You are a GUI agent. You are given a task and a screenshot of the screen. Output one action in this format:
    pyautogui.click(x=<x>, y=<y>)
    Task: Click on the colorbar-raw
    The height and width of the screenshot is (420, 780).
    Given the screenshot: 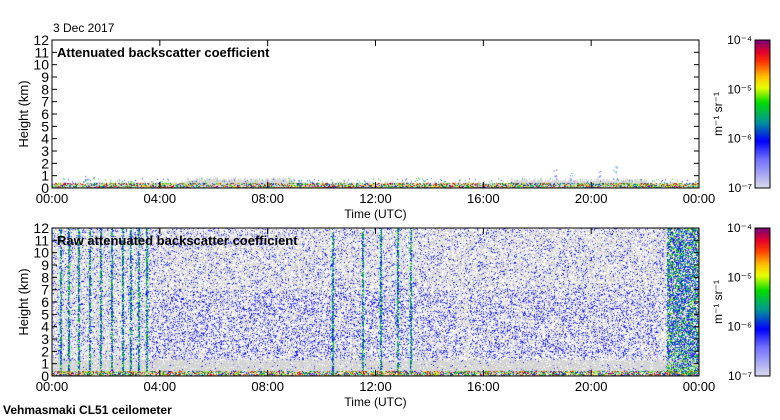 What is the action you would take?
    pyautogui.click(x=762, y=302)
    